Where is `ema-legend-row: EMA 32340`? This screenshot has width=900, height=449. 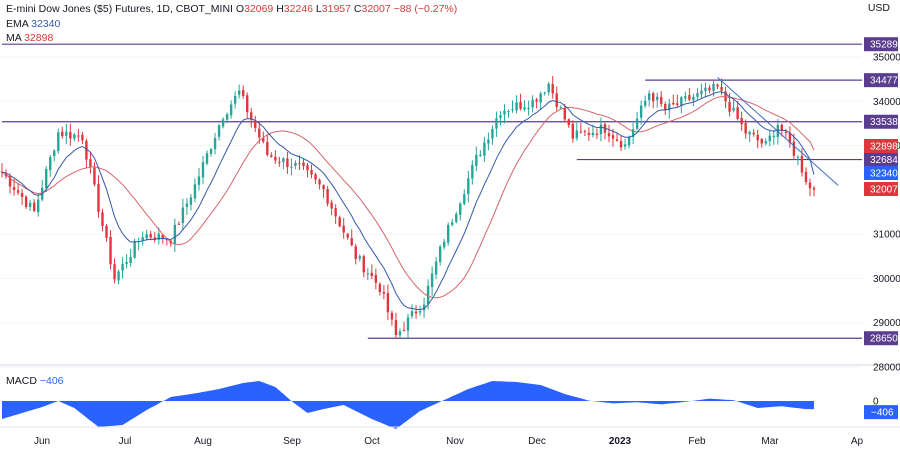 ema-legend-row: EMA 32340 is located at coordinates (231, 24).